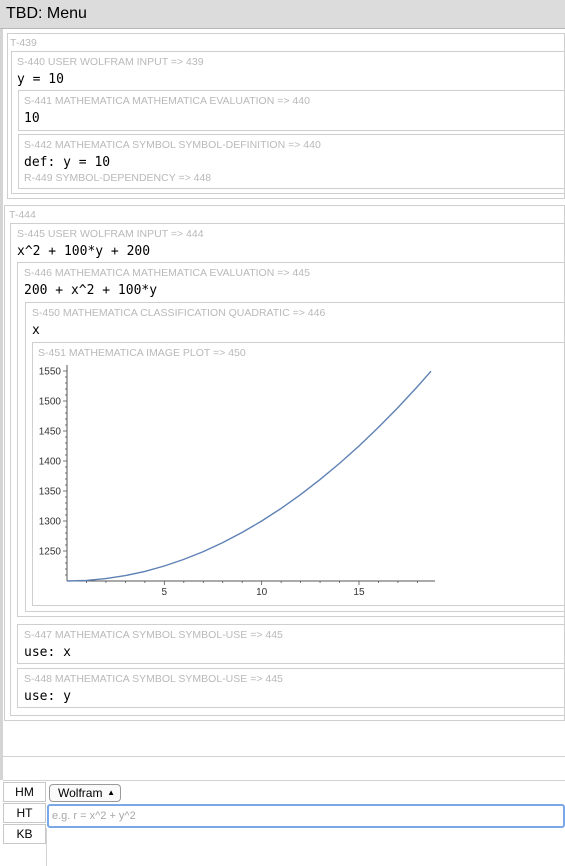 Image resolution: width=565 pixels, height=866 pixels. I want to click on cell-code: def: y = 10, so click(67, 162).